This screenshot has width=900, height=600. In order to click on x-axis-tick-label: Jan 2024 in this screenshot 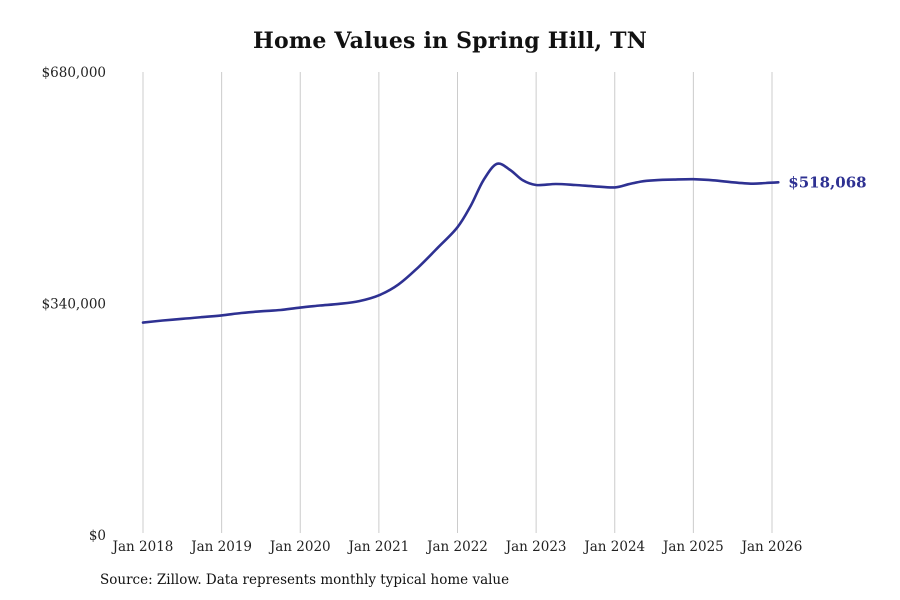, I will do `click(613, 547)`.